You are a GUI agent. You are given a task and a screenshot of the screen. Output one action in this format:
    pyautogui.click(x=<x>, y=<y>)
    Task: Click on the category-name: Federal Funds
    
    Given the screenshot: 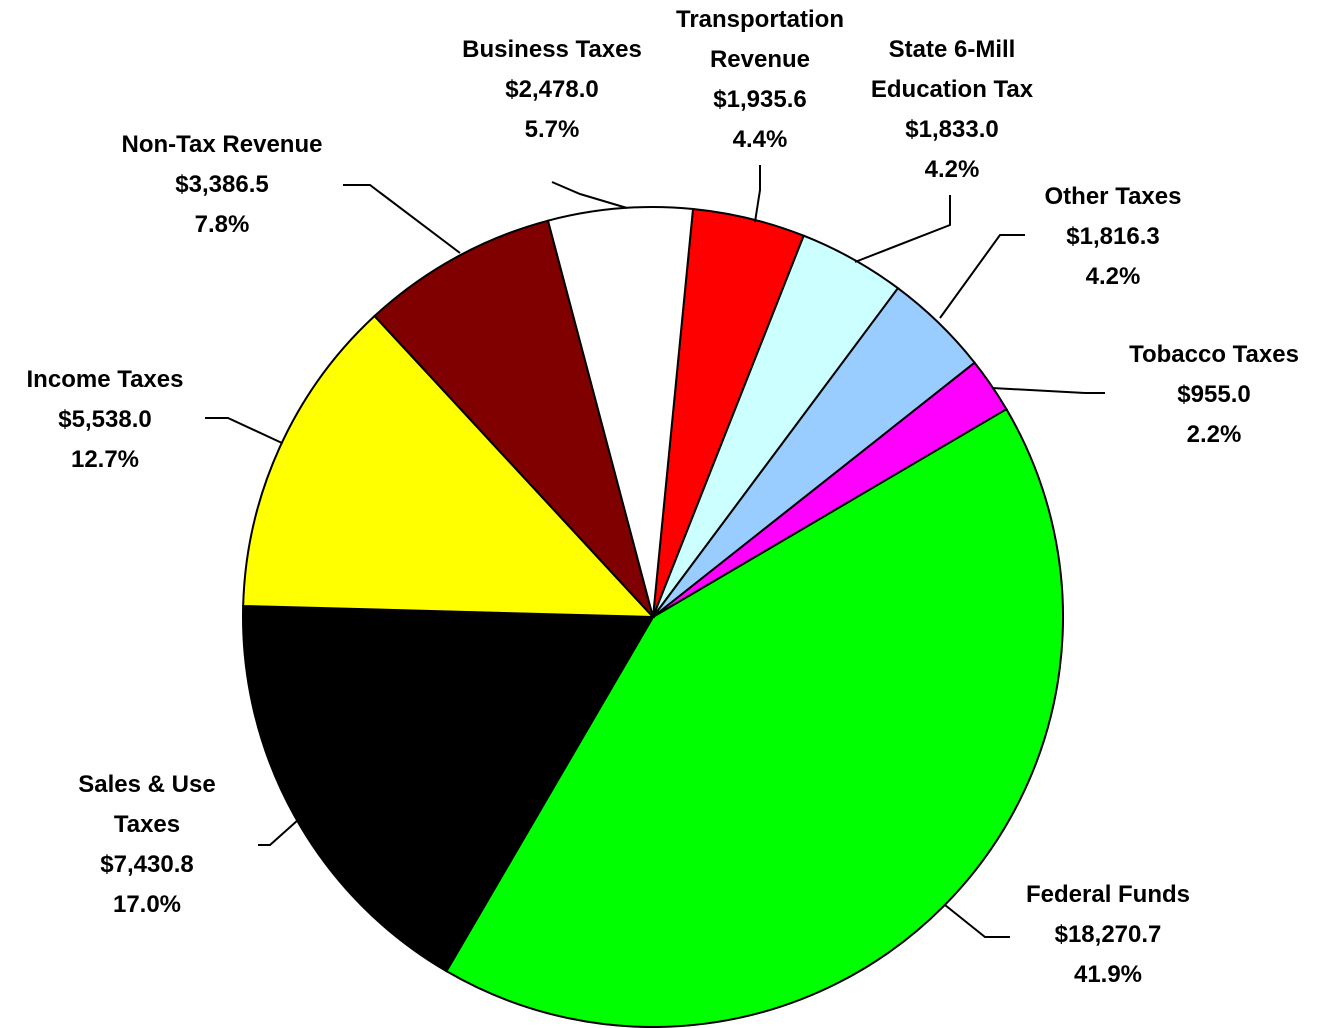 What is the action you would take?
    pyautogui.click(x=1108, y=894)
    